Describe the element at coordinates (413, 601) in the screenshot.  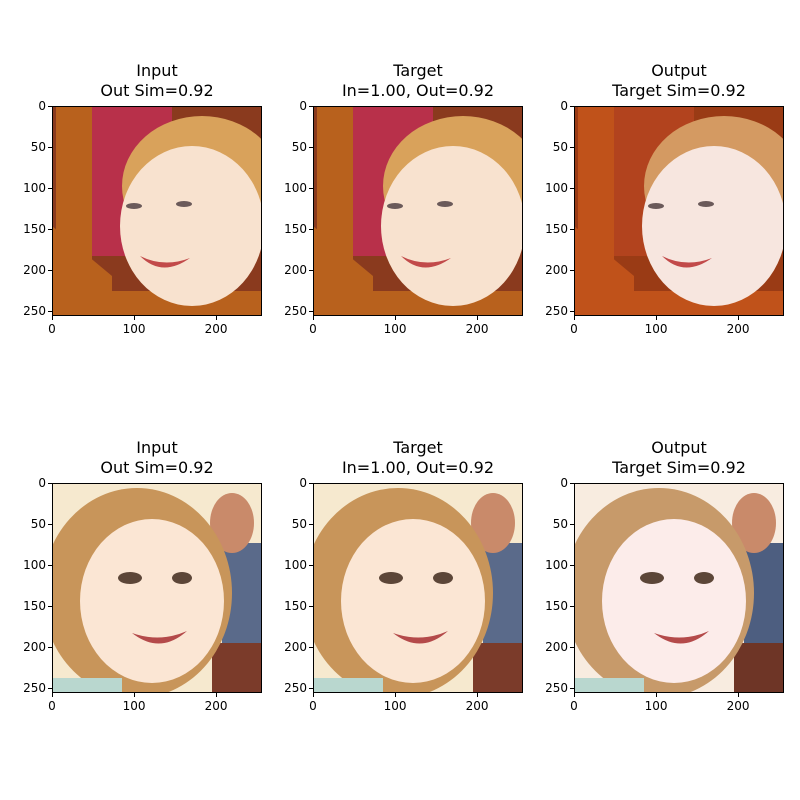
I see `face` at that location.